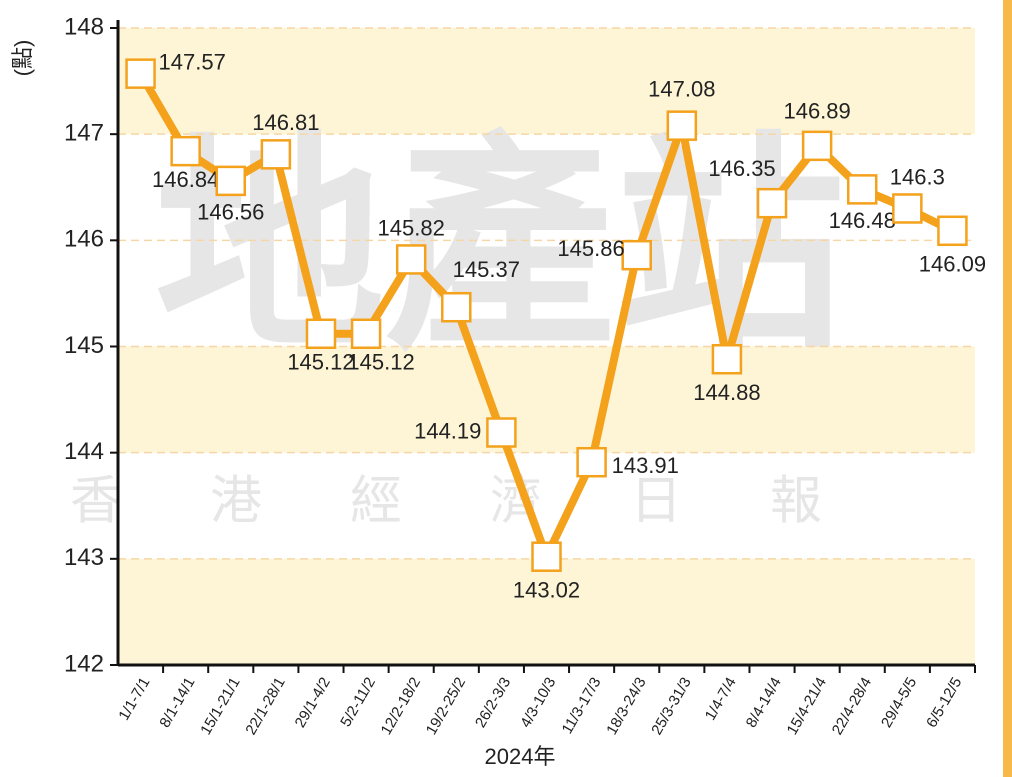  I want to click on y-tick-label: 145, so click(84, 345).